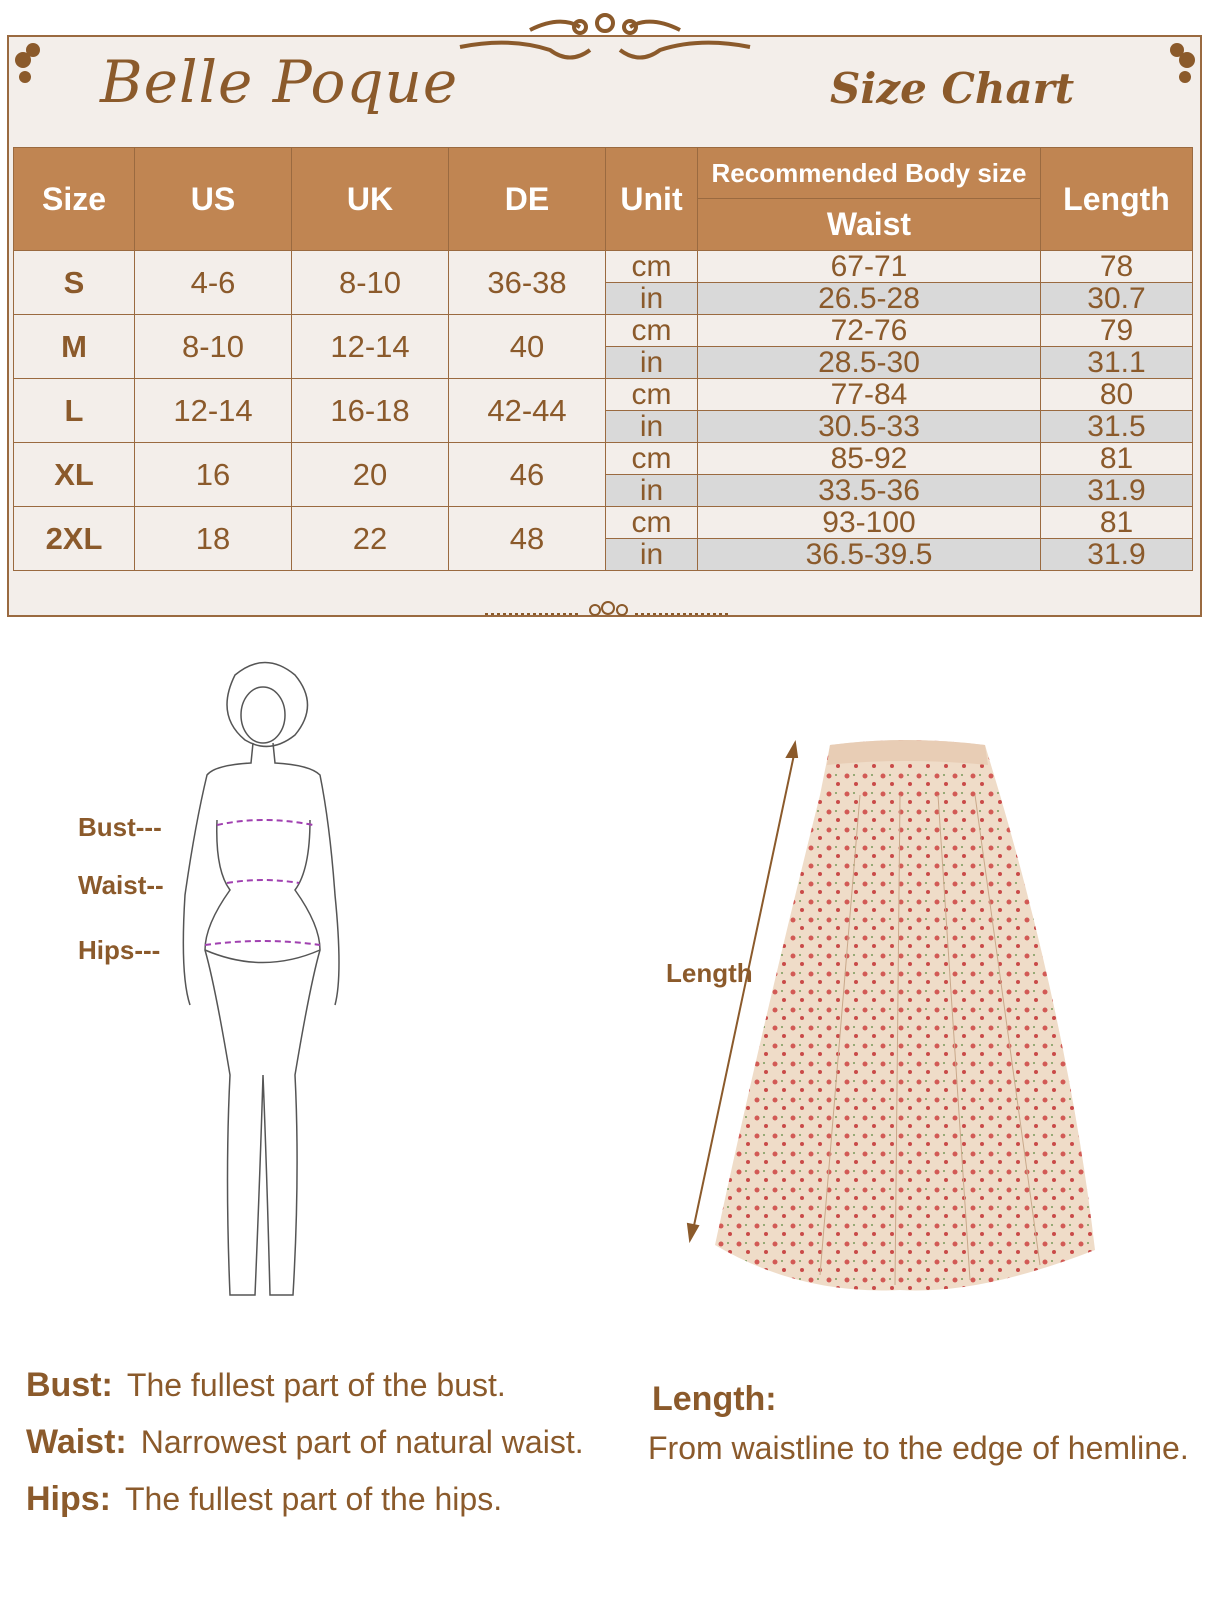 The width and height of the screenshot is (1231, 1600). What do you see at coordinates (869, 362) in the screenshot?
I see `cell-waist: 28.5-30` at bounding box center [869, 362].